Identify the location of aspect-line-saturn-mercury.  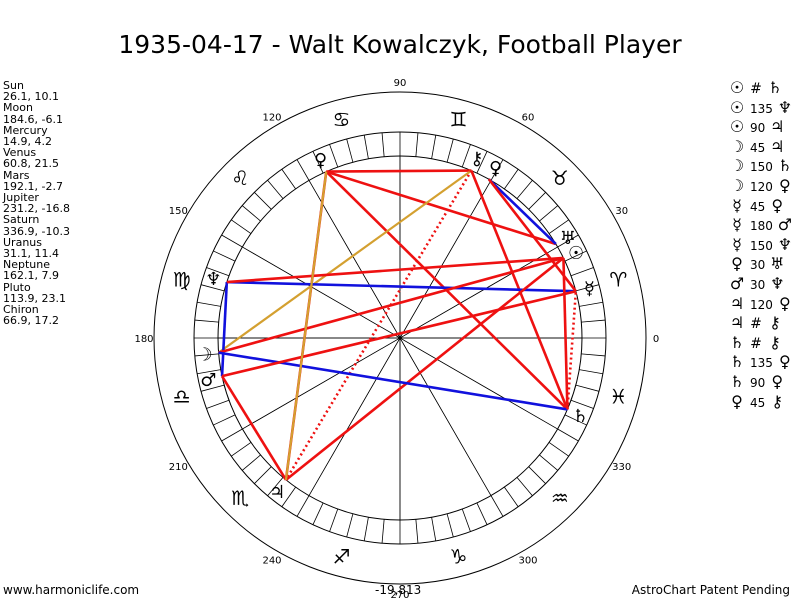
(572, 350).